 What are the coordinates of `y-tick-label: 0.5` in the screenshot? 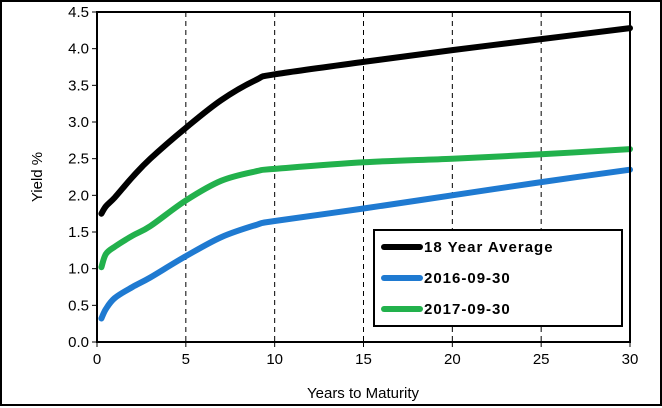 It's located at (78, 305).